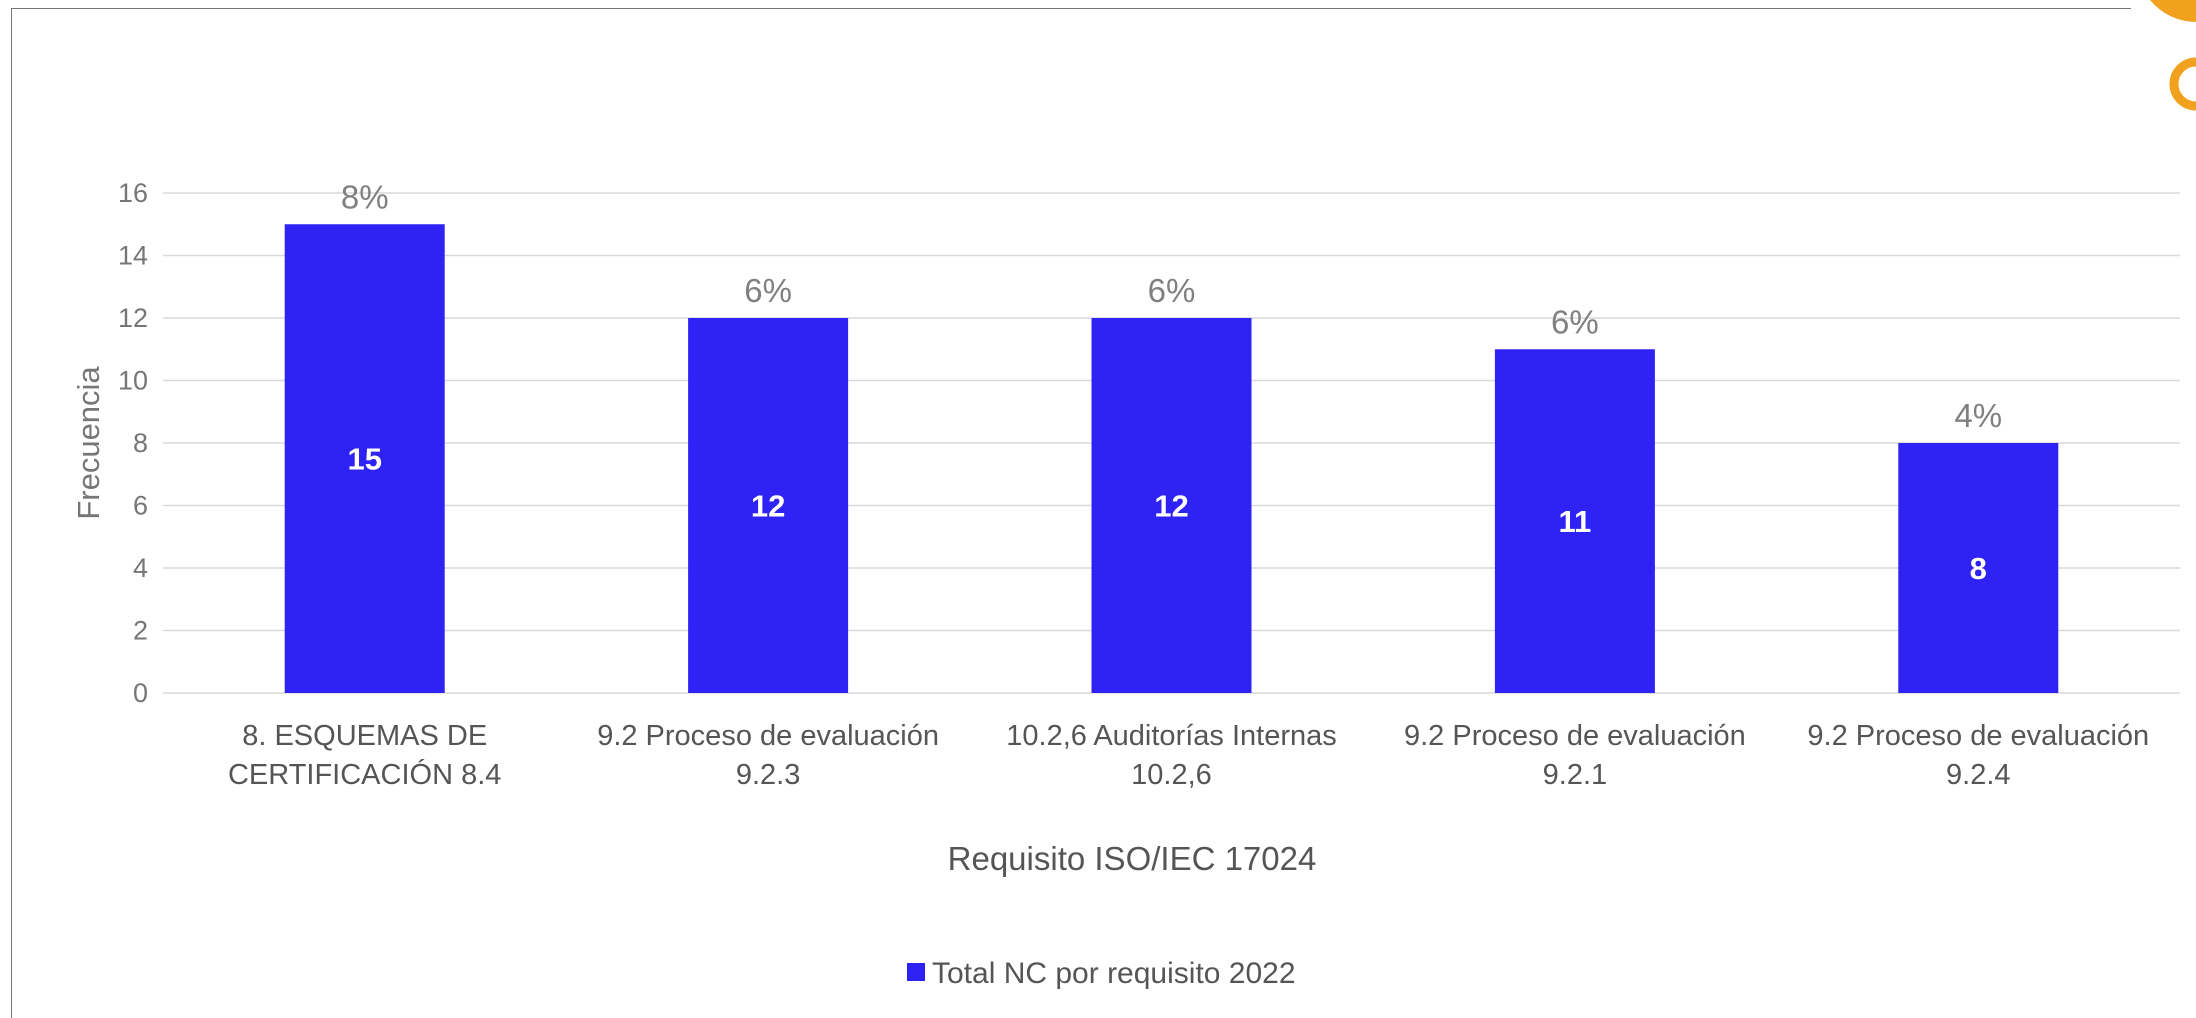  What do you see at coordinates (1171, 736) in the screenshot?
I see `x-tick-label: 10.2,6 Auditorías Internas` at bounding box center [1171, 736].